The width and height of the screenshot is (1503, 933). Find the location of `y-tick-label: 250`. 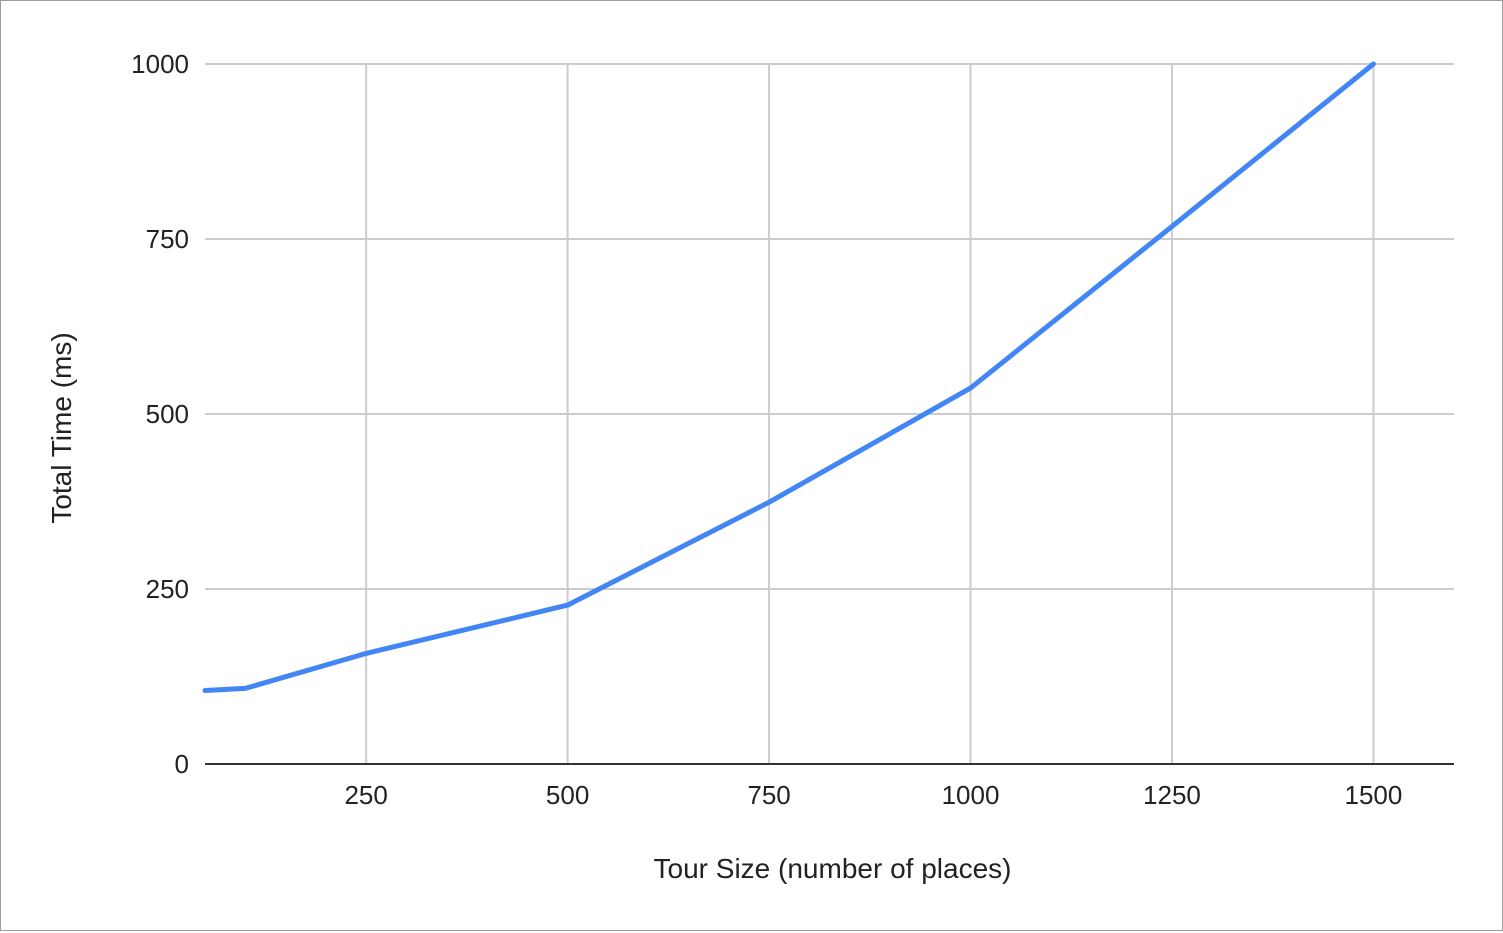

y-tick-label: 250 is located at coordinates (167, 589).